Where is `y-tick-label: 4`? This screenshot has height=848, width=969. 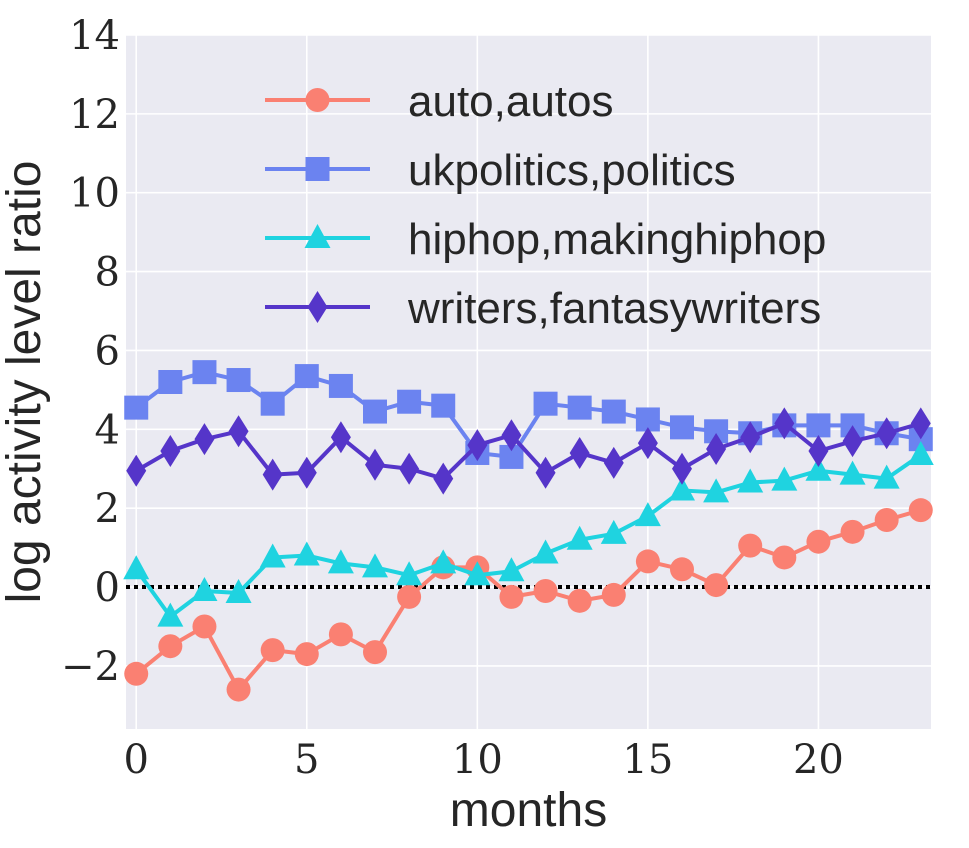
y-tick-label: 4 is located at coordinates (107, 430).